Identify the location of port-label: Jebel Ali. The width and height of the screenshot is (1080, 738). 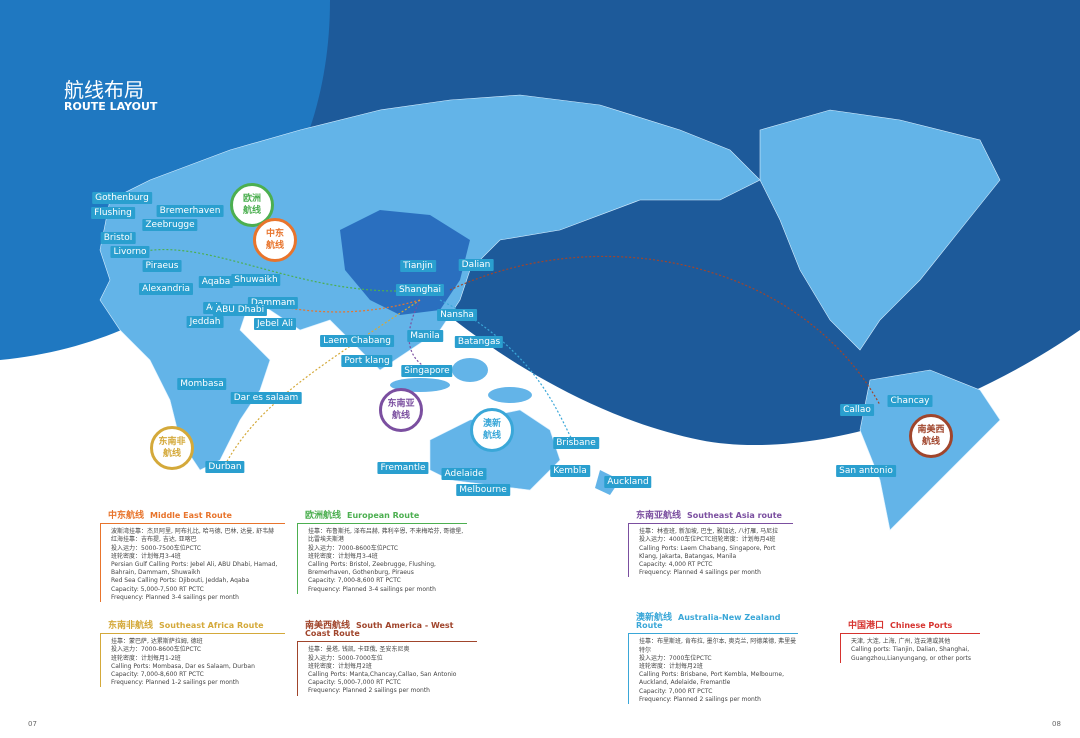
(275, 324).